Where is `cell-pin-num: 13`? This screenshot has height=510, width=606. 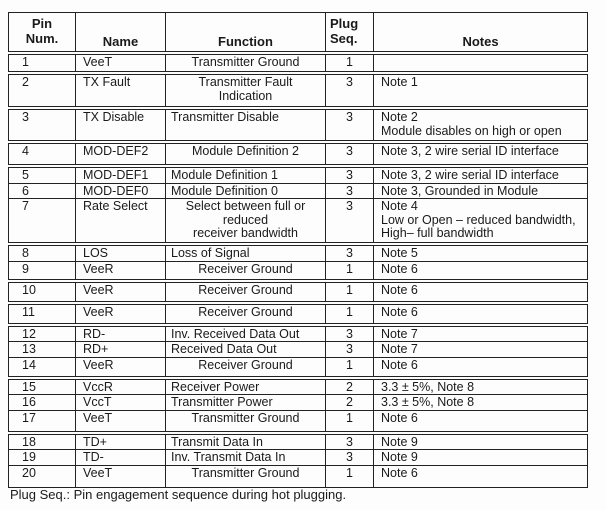 cell-pin-num: 13 is located at coordinates (29, 349).